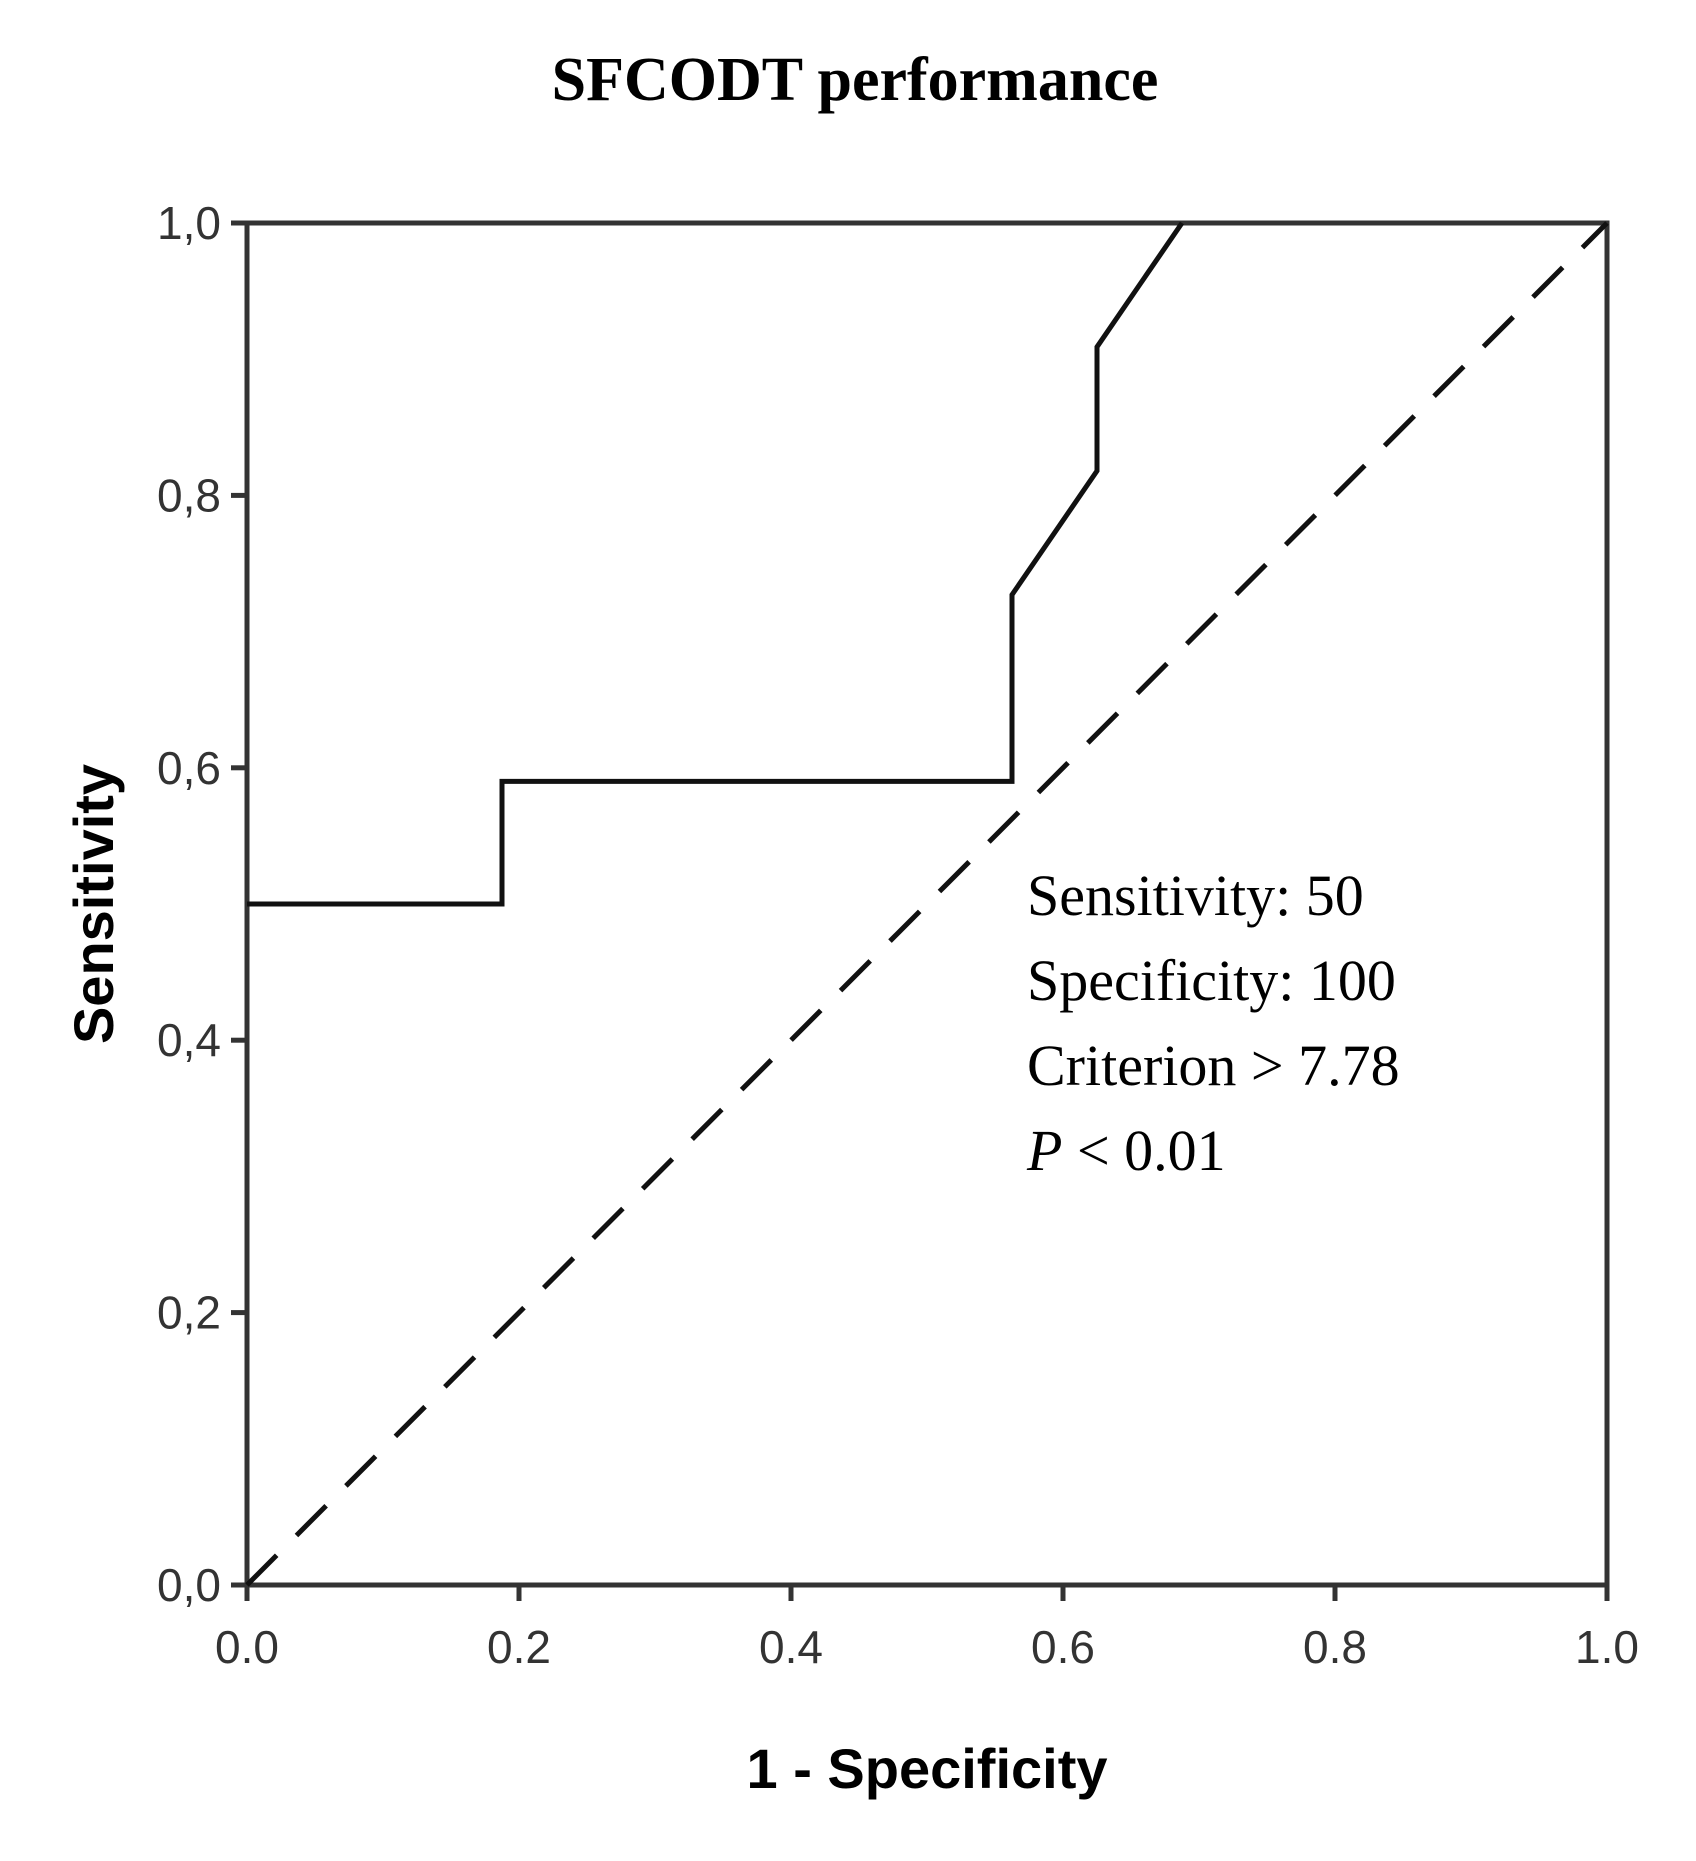 The width and height of the screenshot is (1696, 1861). I want to click on x-axis: 0.0 0.2 0.4 0.6 0.8 1.0, so click(927, 1629).